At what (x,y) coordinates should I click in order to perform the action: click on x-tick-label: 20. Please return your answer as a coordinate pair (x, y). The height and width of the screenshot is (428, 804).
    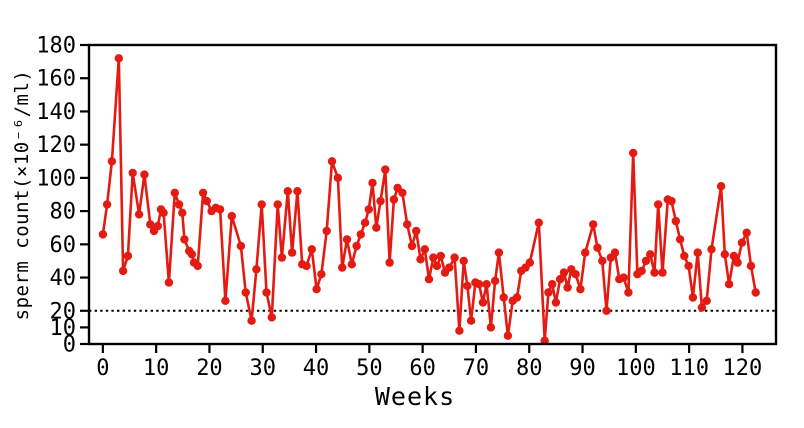
    Looking at the image, I should click on (209, 368).